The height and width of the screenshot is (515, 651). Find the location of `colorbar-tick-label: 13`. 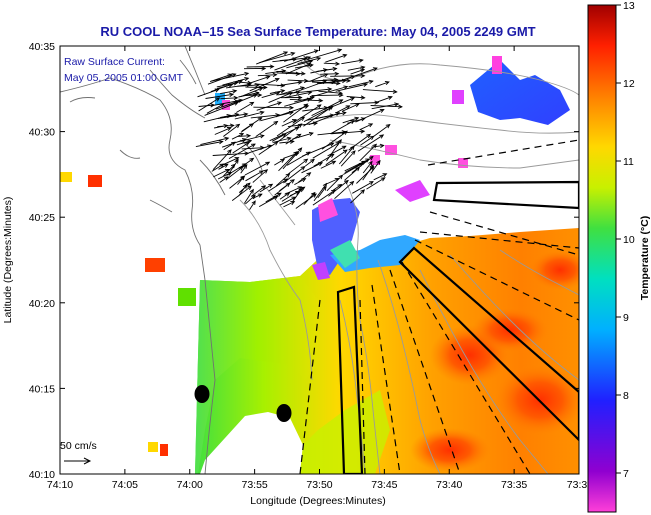

colorbar-tick-label: 13 is located at coordinates (629, 6).